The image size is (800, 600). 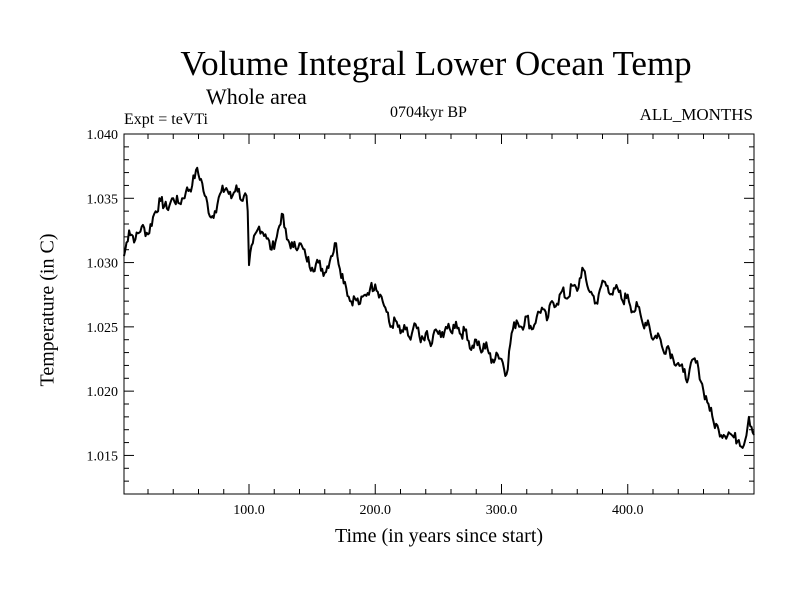 What do you see at coordinates (256, 96) in the screenshot?
I see `chart-subtitle: Whole area` at bounding box center [256, 96].